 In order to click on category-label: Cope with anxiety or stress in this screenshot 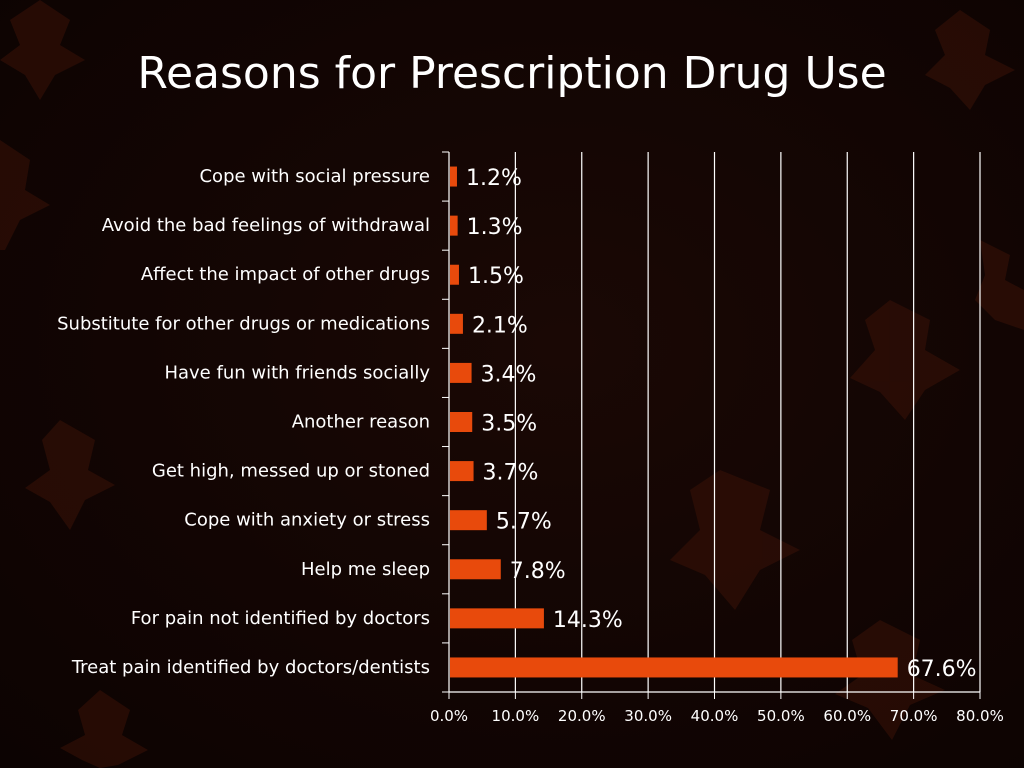, I will do `click(307, 520)`.